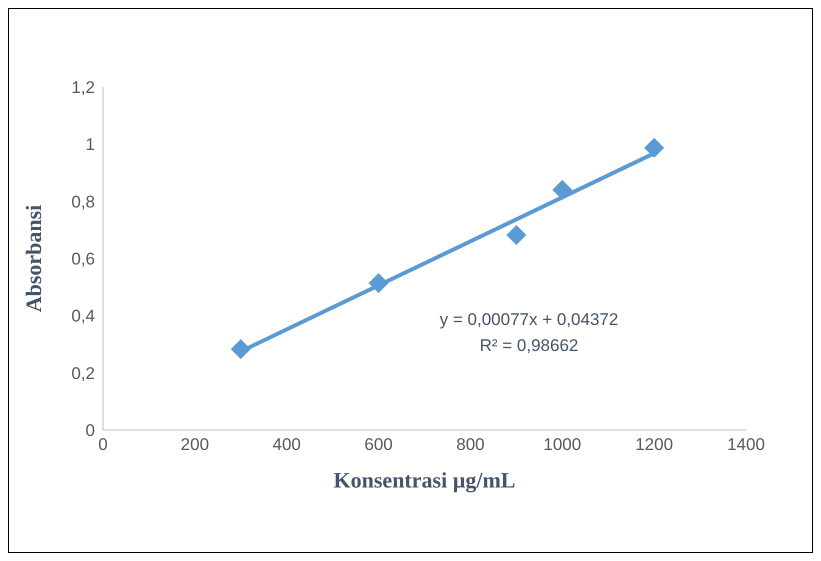 Image resolution: width=821 pixels, height=561 pixels. I want to click on x-tick-label: 400, so click(286, 444).